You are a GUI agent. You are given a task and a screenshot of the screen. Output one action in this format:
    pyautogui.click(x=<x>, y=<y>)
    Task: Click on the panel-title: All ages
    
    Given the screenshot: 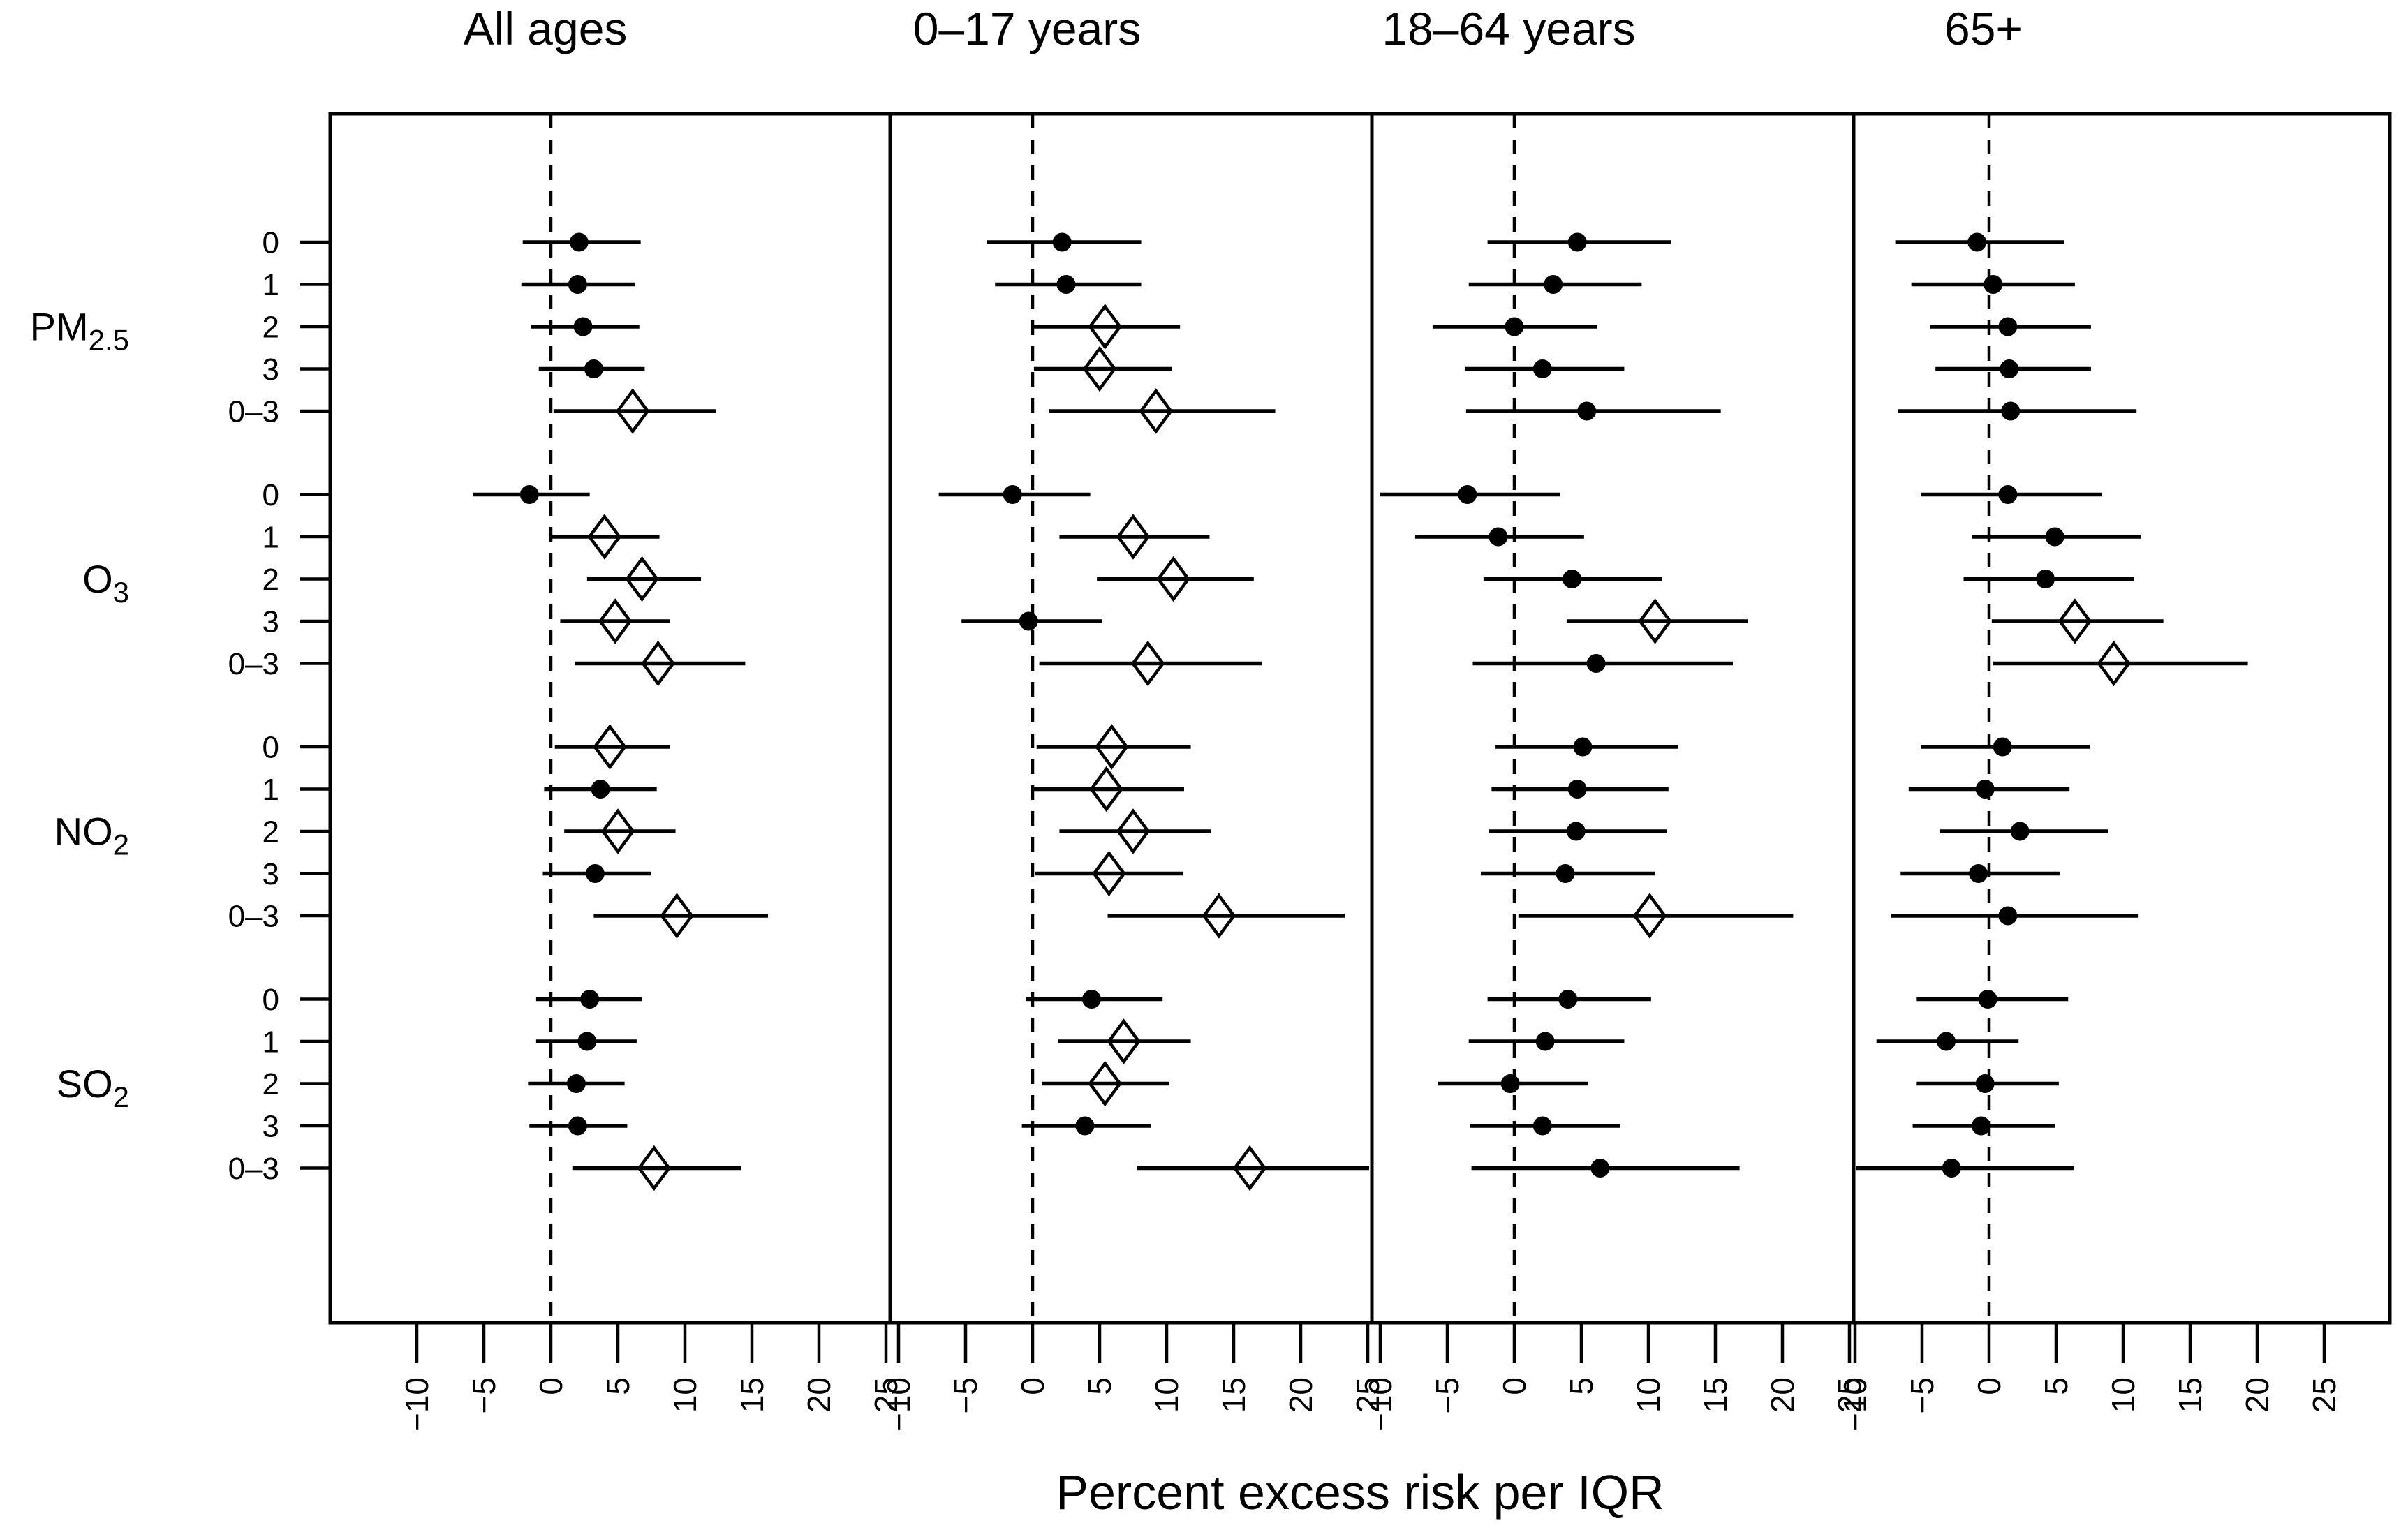 What is the action you would take?
    pyautogui.click(x=546, y=28)
    